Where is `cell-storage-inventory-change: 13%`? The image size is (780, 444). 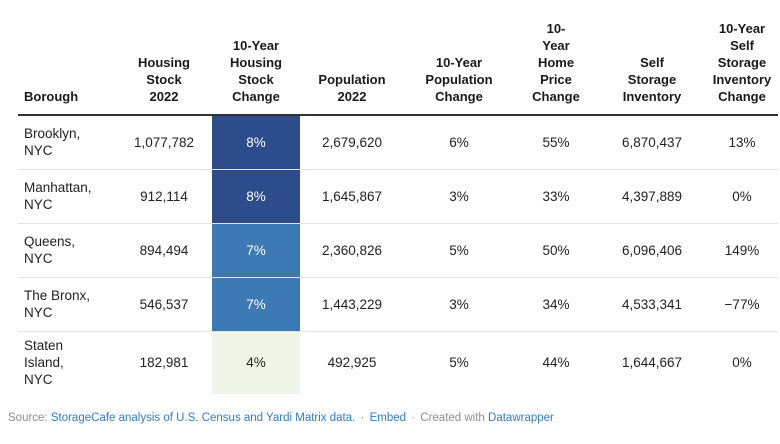 cell-storage-inventory-change: 13% is located at coordinates (742, 142).